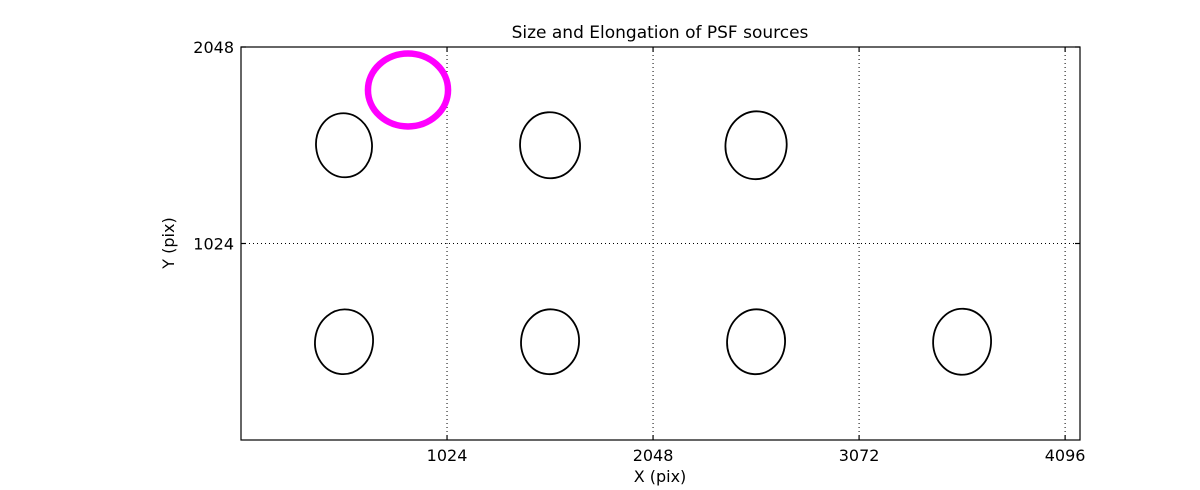  What do you see at coordinates (653, 455) in the screenshot?
I see `xtick-label-2048: 2048` at bounding box center [653, 455].